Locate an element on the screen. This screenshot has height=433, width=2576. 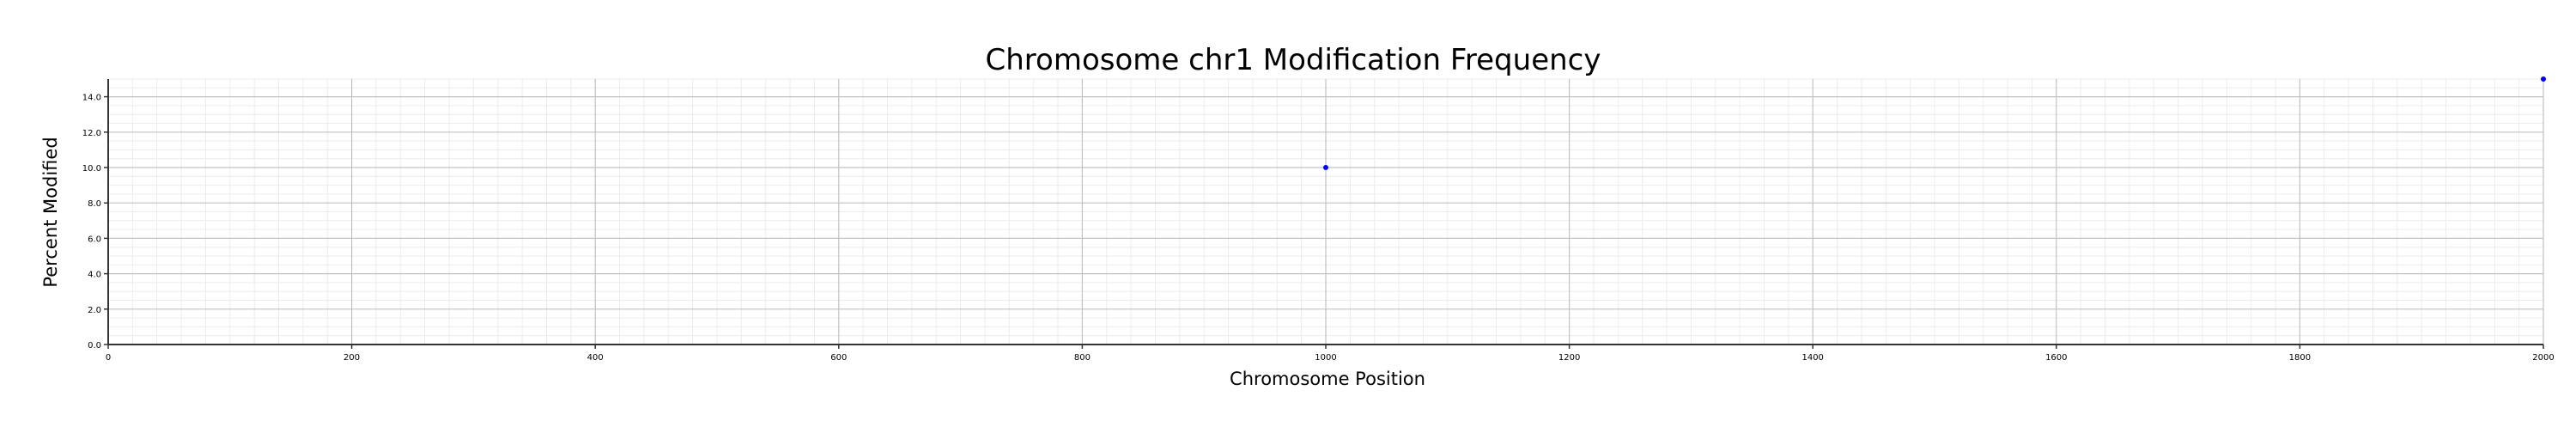
y-tick-label: 2.0 is located at coordinates (94, 310).